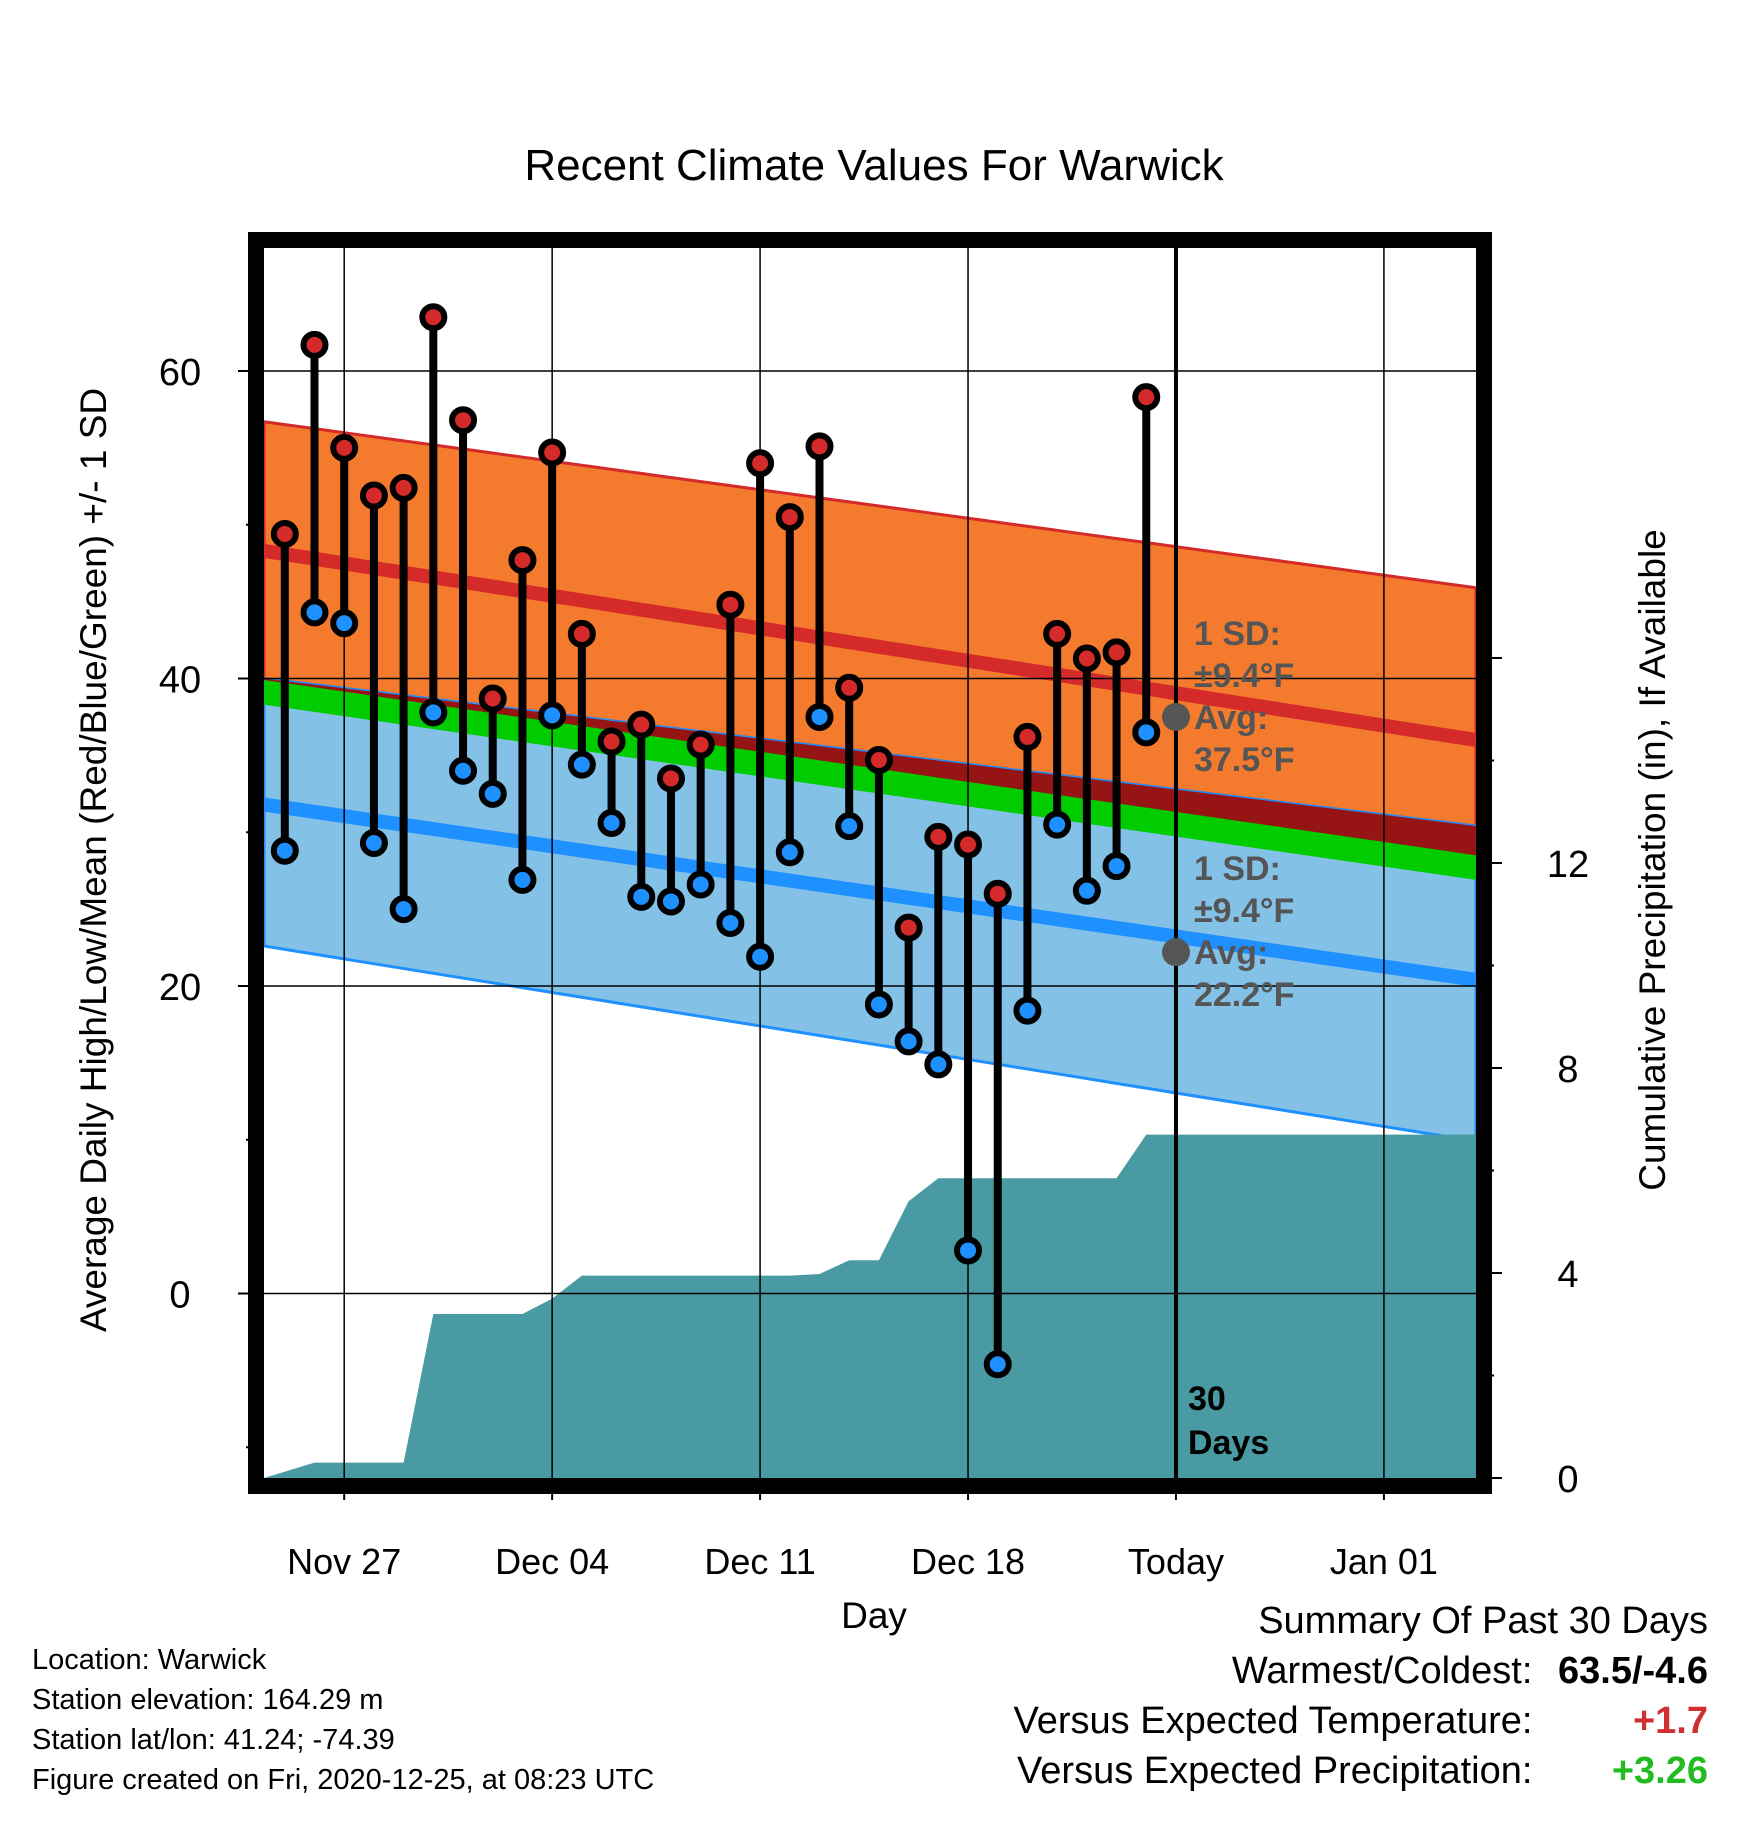 The width and height of the screenshot is (1748, 1828). What do you see at coordinates (1384, 1561) in the screenshot?
I see `x-tick-label: Jan 01` at bounding box center [1384, 1561].